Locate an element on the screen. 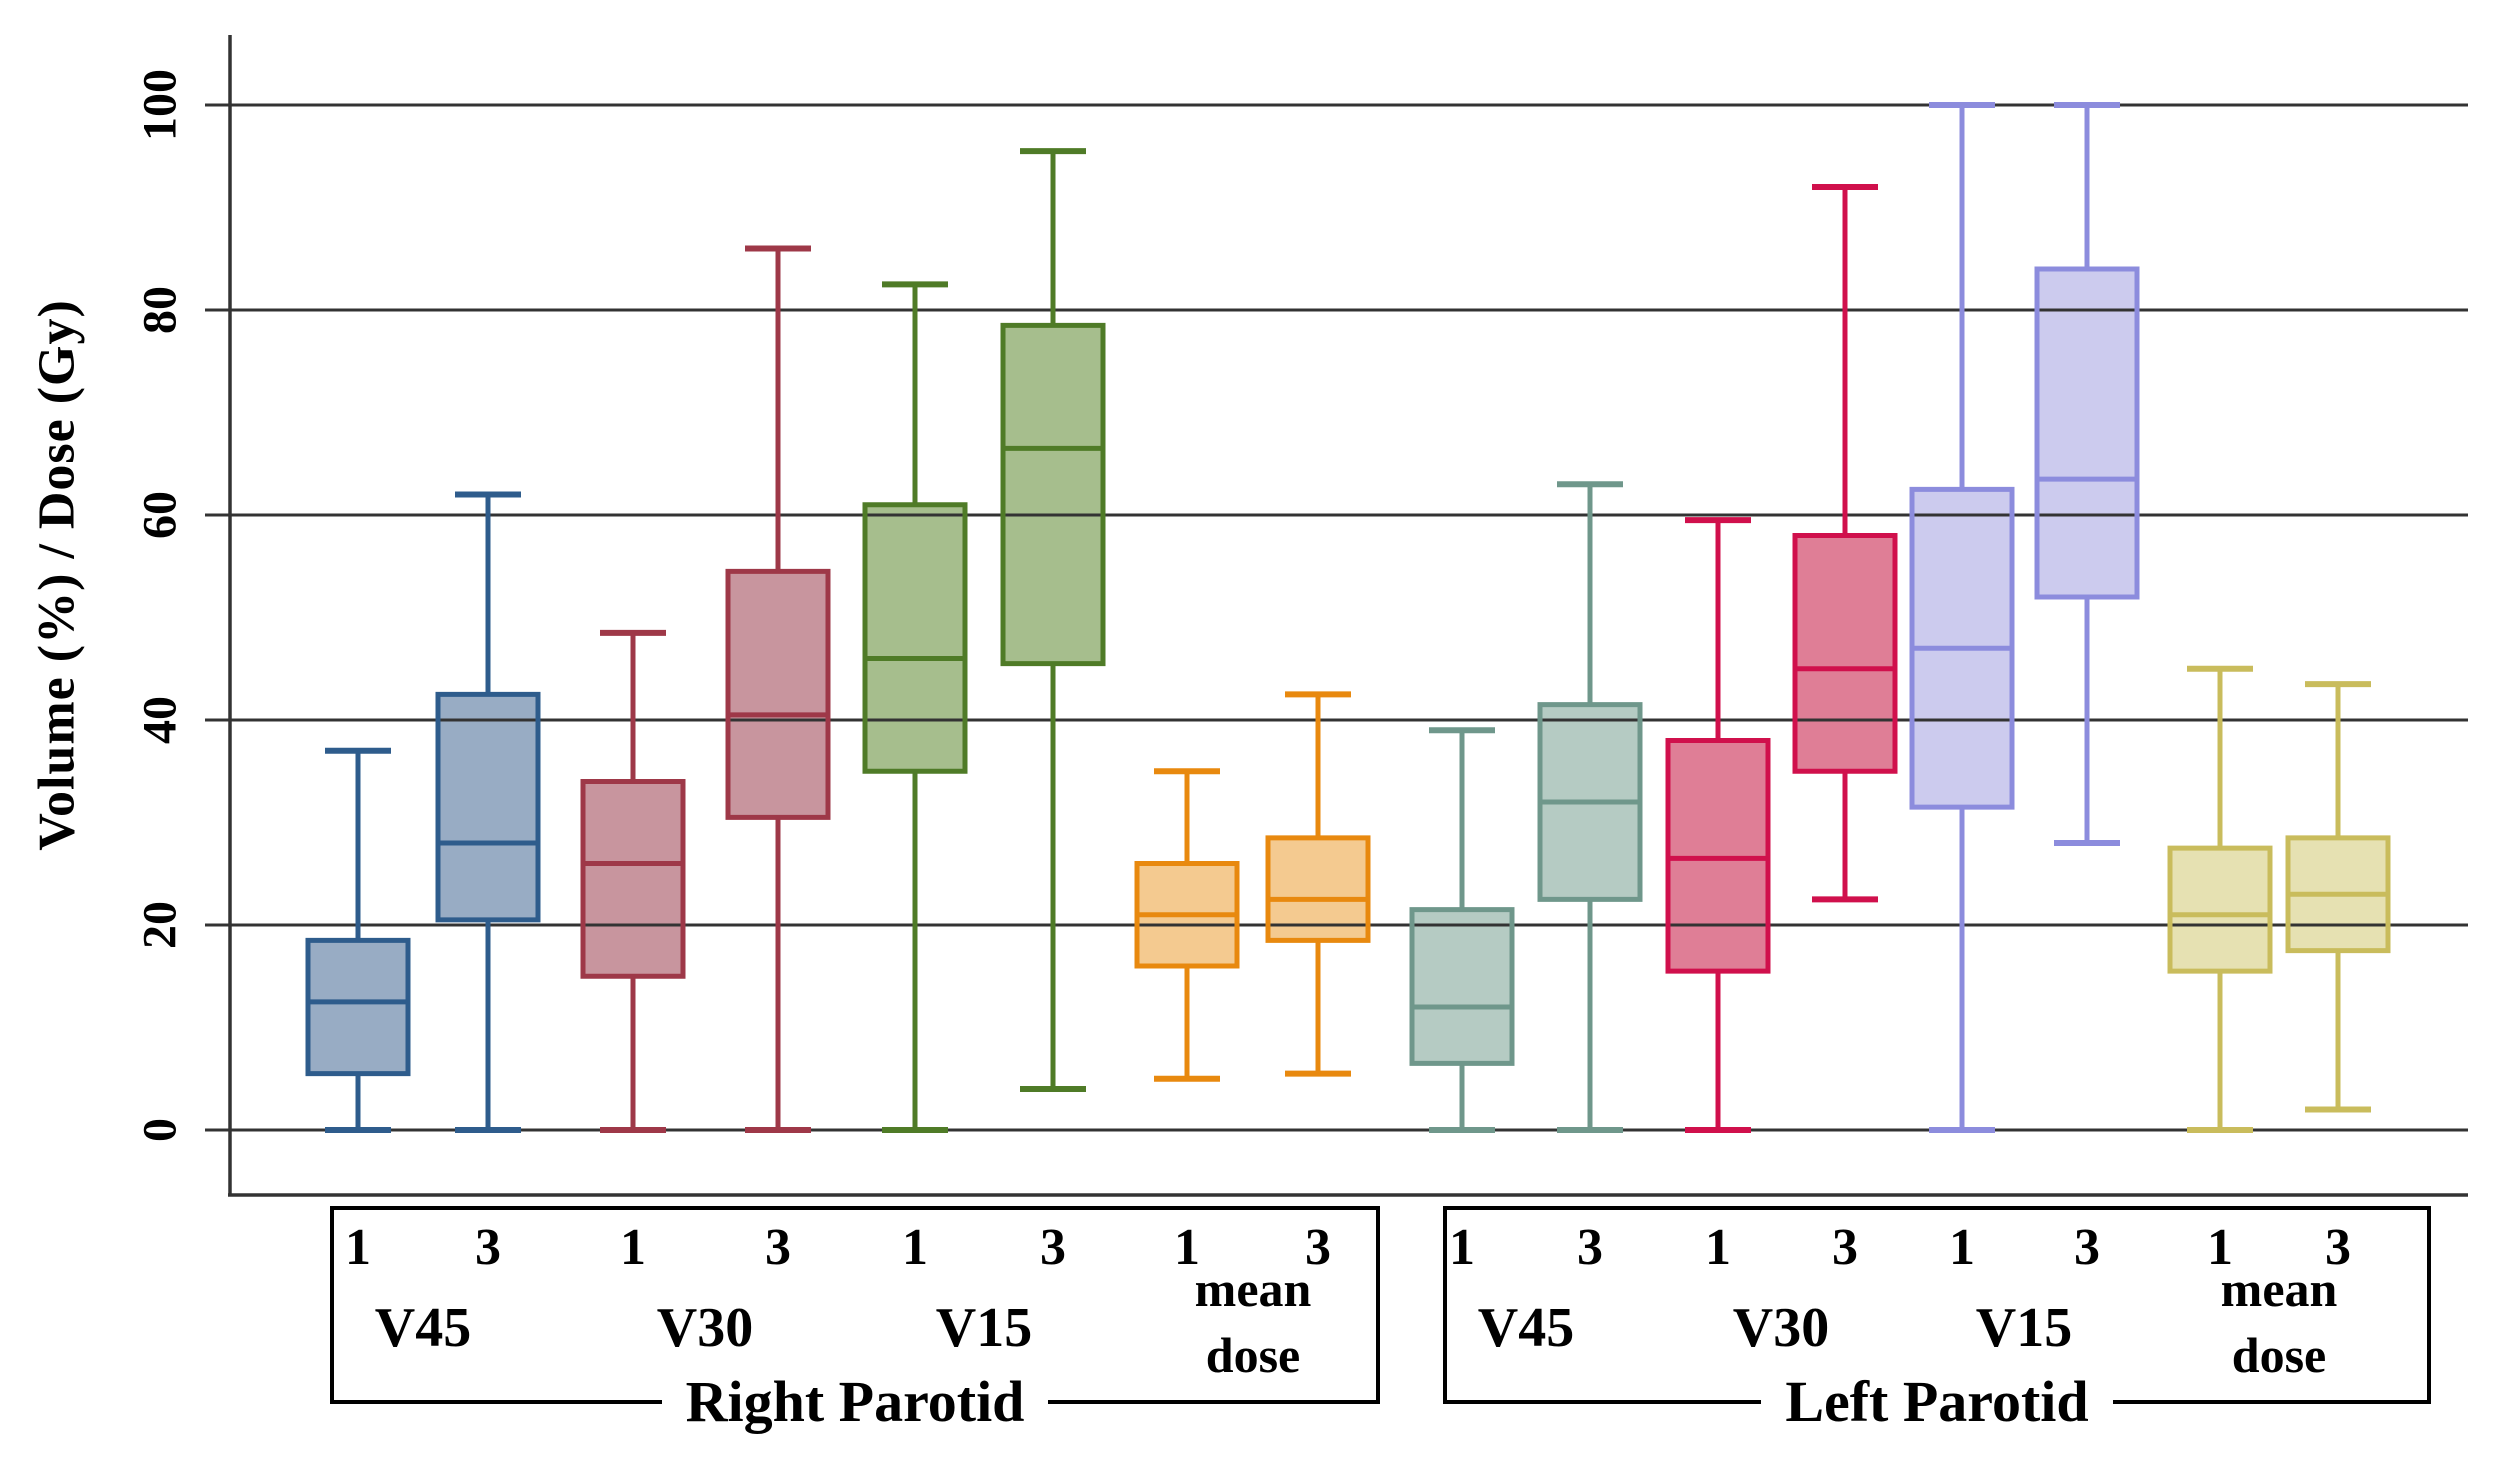 This screenshot has width=2520, height=1468. y-tick-40: 40 is located at coordinates (160, 720).